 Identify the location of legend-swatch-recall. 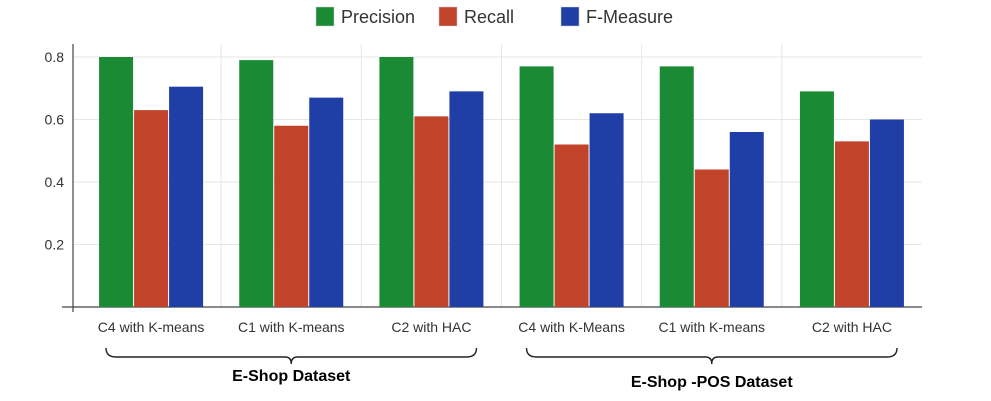
(448, 16).